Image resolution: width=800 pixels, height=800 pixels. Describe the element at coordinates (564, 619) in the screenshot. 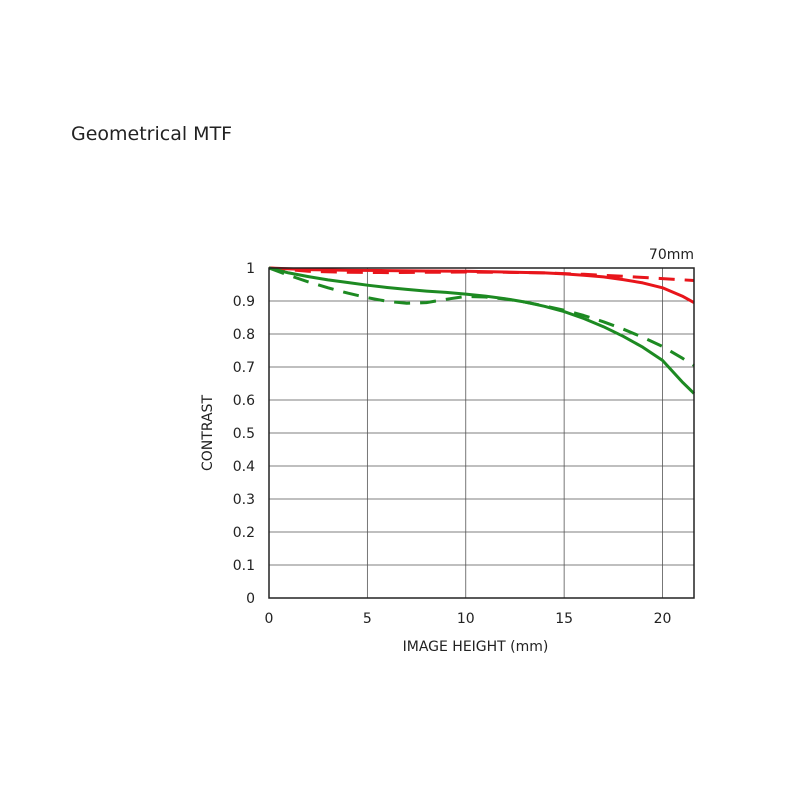

I see `x-tick-label: 15` at that location.